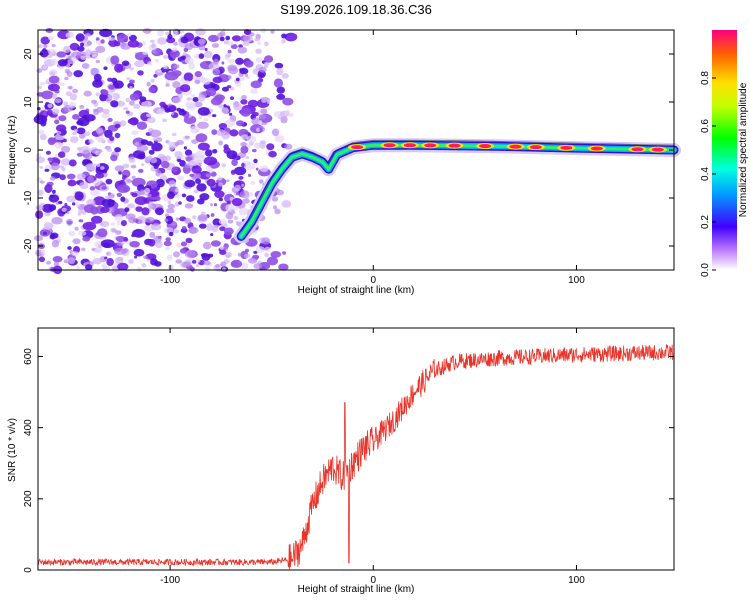 The width and height of the screenshot is (750, 600). I want to click on y-tick-label: 10, so click(28, 102).